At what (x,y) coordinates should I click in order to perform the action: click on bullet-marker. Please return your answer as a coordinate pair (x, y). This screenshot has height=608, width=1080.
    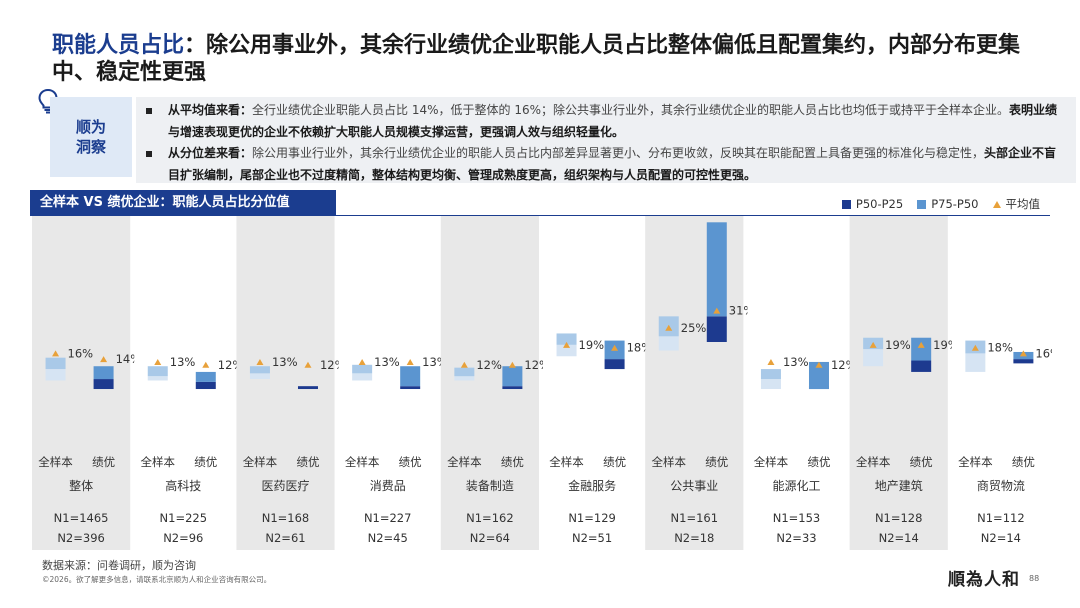
    Looking at the image, I should click on (149, 111).